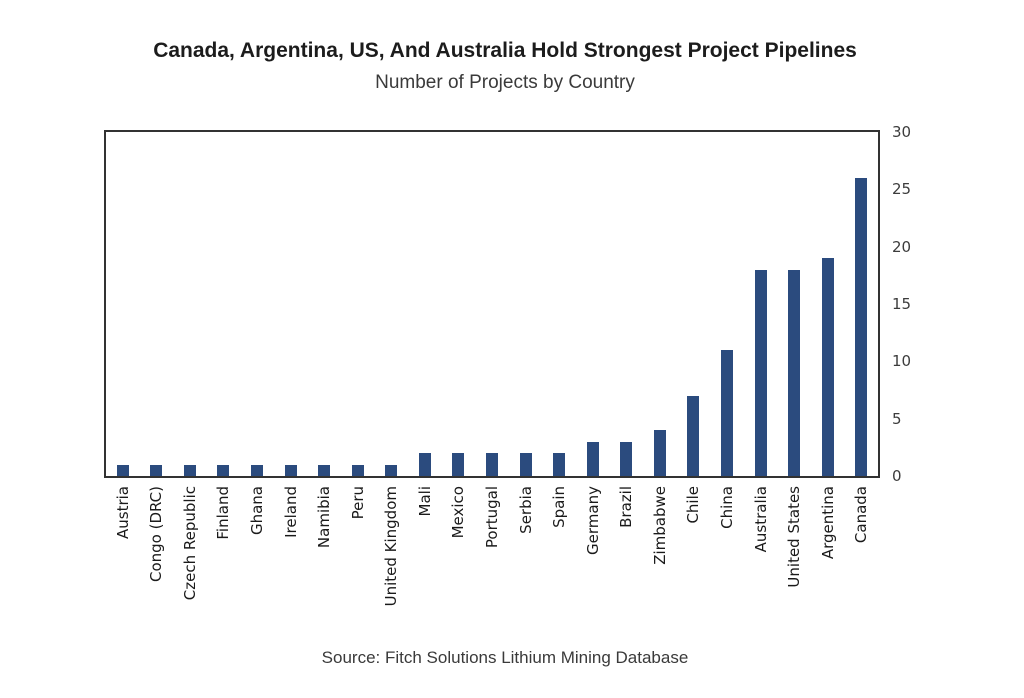  I want to click on x-axis-label-austria: Austria, so click(122, 512).